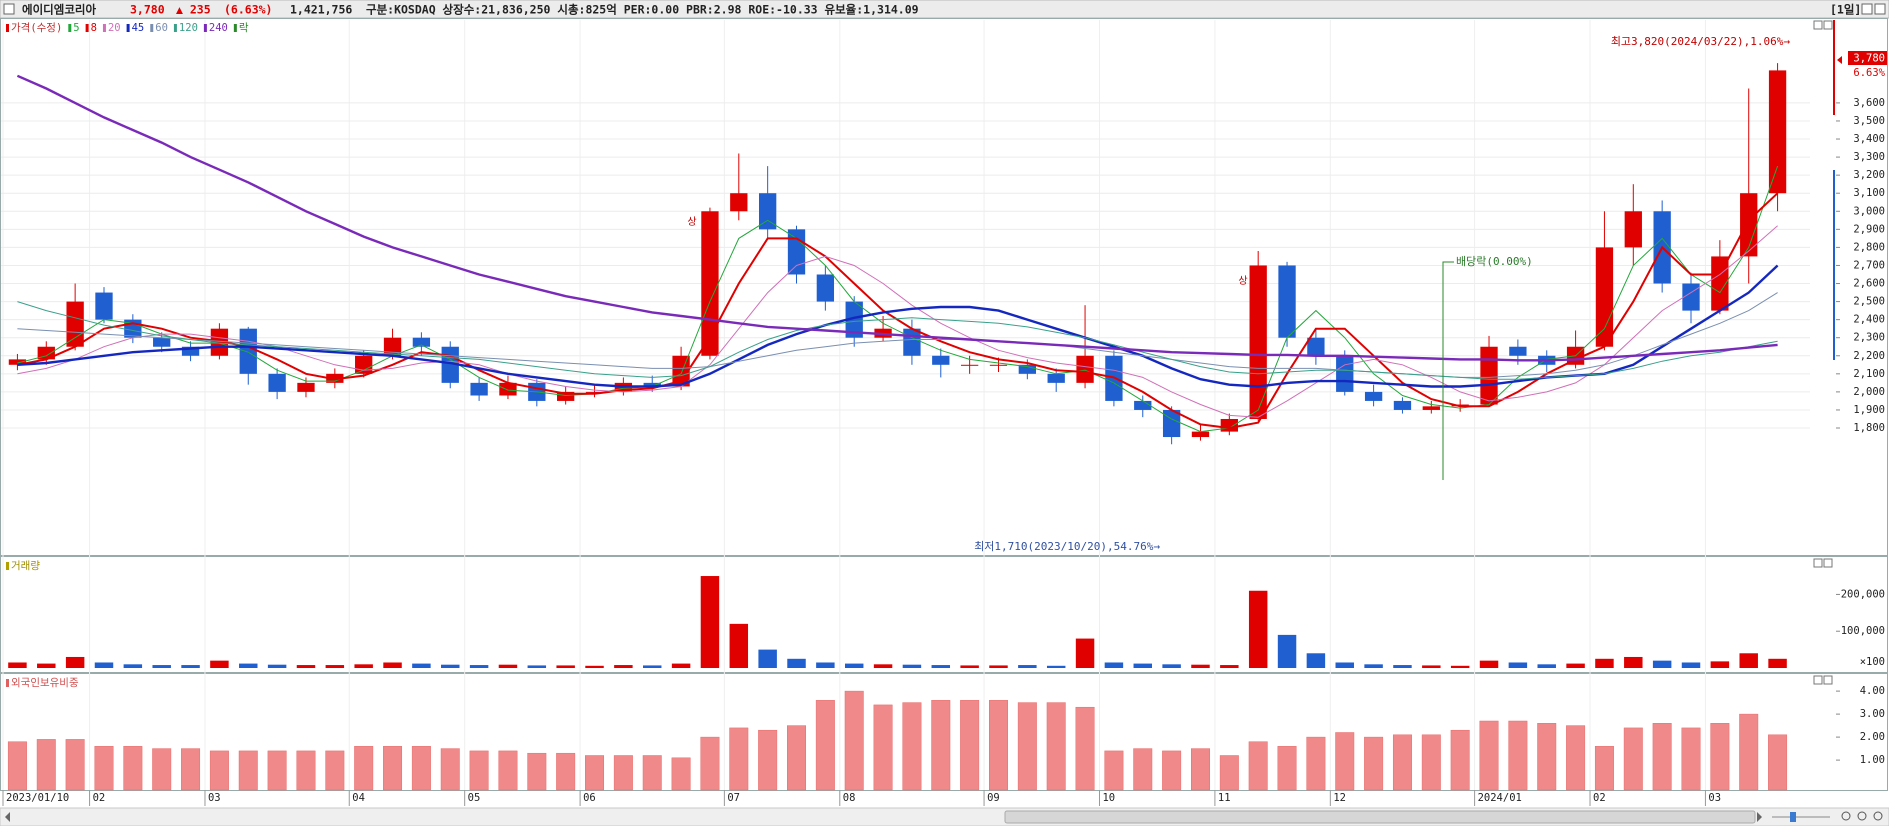 This screenshot has width=1889, height=826. What do you see at coordinates (1846, 816) in the screenshot?
I see `zoom-in` at bounding box center [1846, 816].